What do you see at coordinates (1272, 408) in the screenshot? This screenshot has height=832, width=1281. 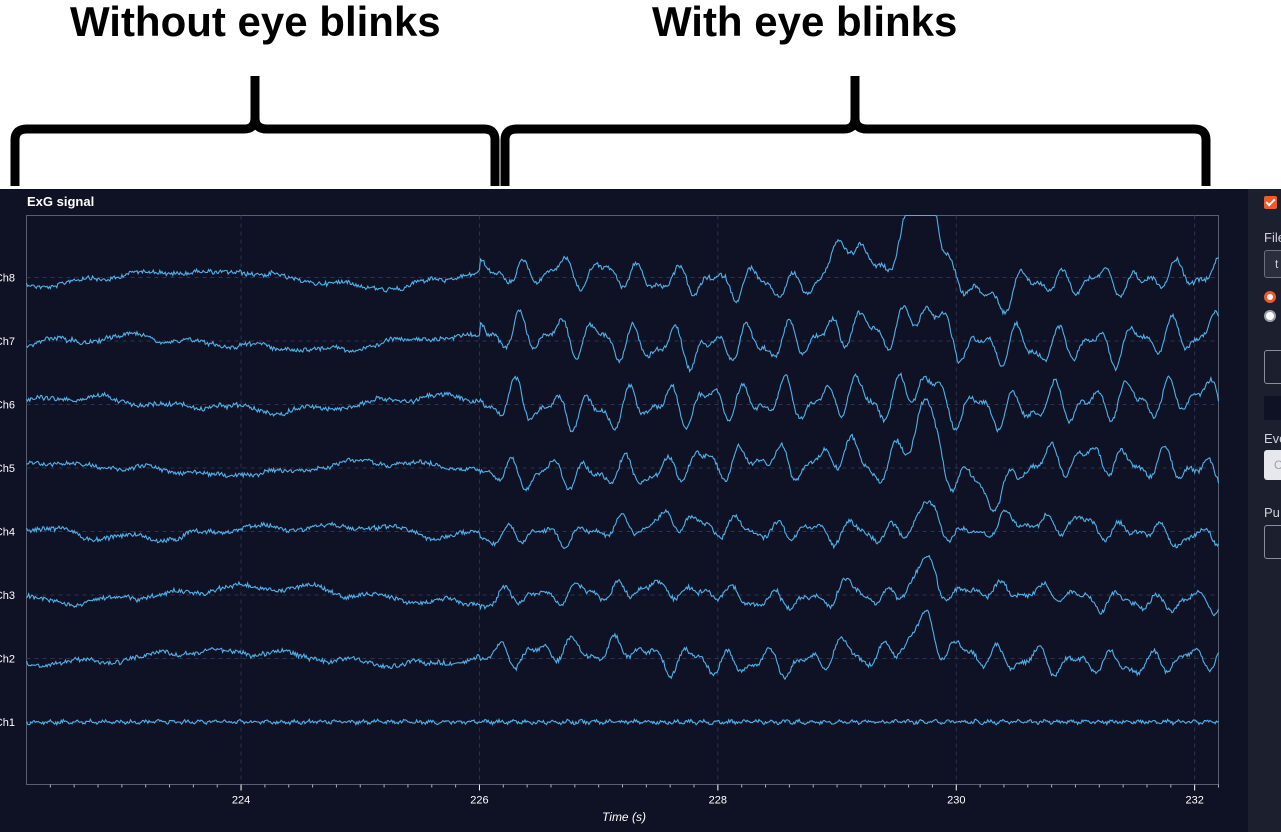 I see `status-bar` at bounding box center [1272, 408].